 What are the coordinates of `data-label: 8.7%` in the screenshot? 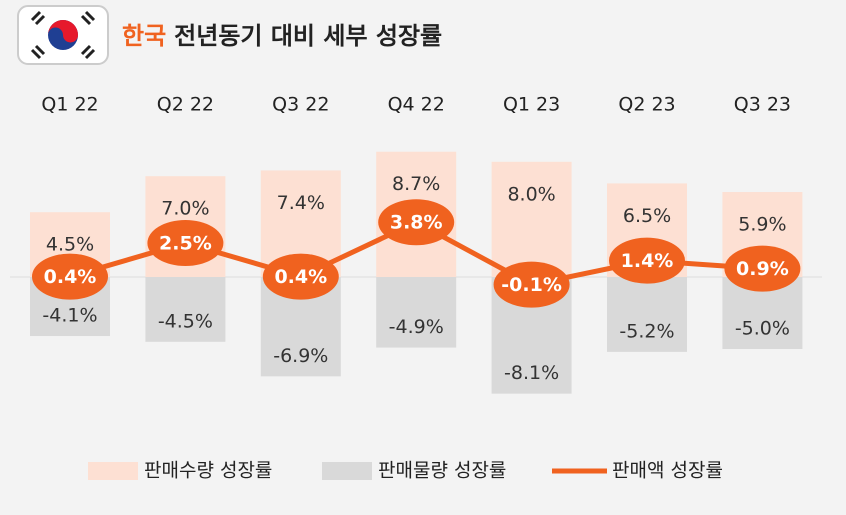 It's located at (416, 184).